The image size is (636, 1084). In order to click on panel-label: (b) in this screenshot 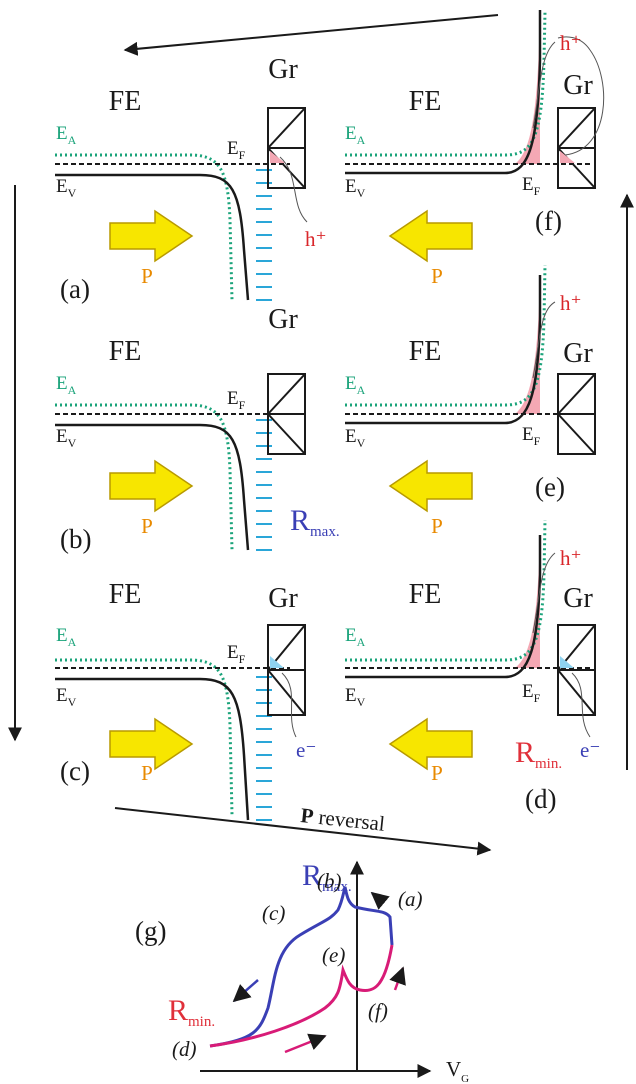, I will do `click(75, 539)`.